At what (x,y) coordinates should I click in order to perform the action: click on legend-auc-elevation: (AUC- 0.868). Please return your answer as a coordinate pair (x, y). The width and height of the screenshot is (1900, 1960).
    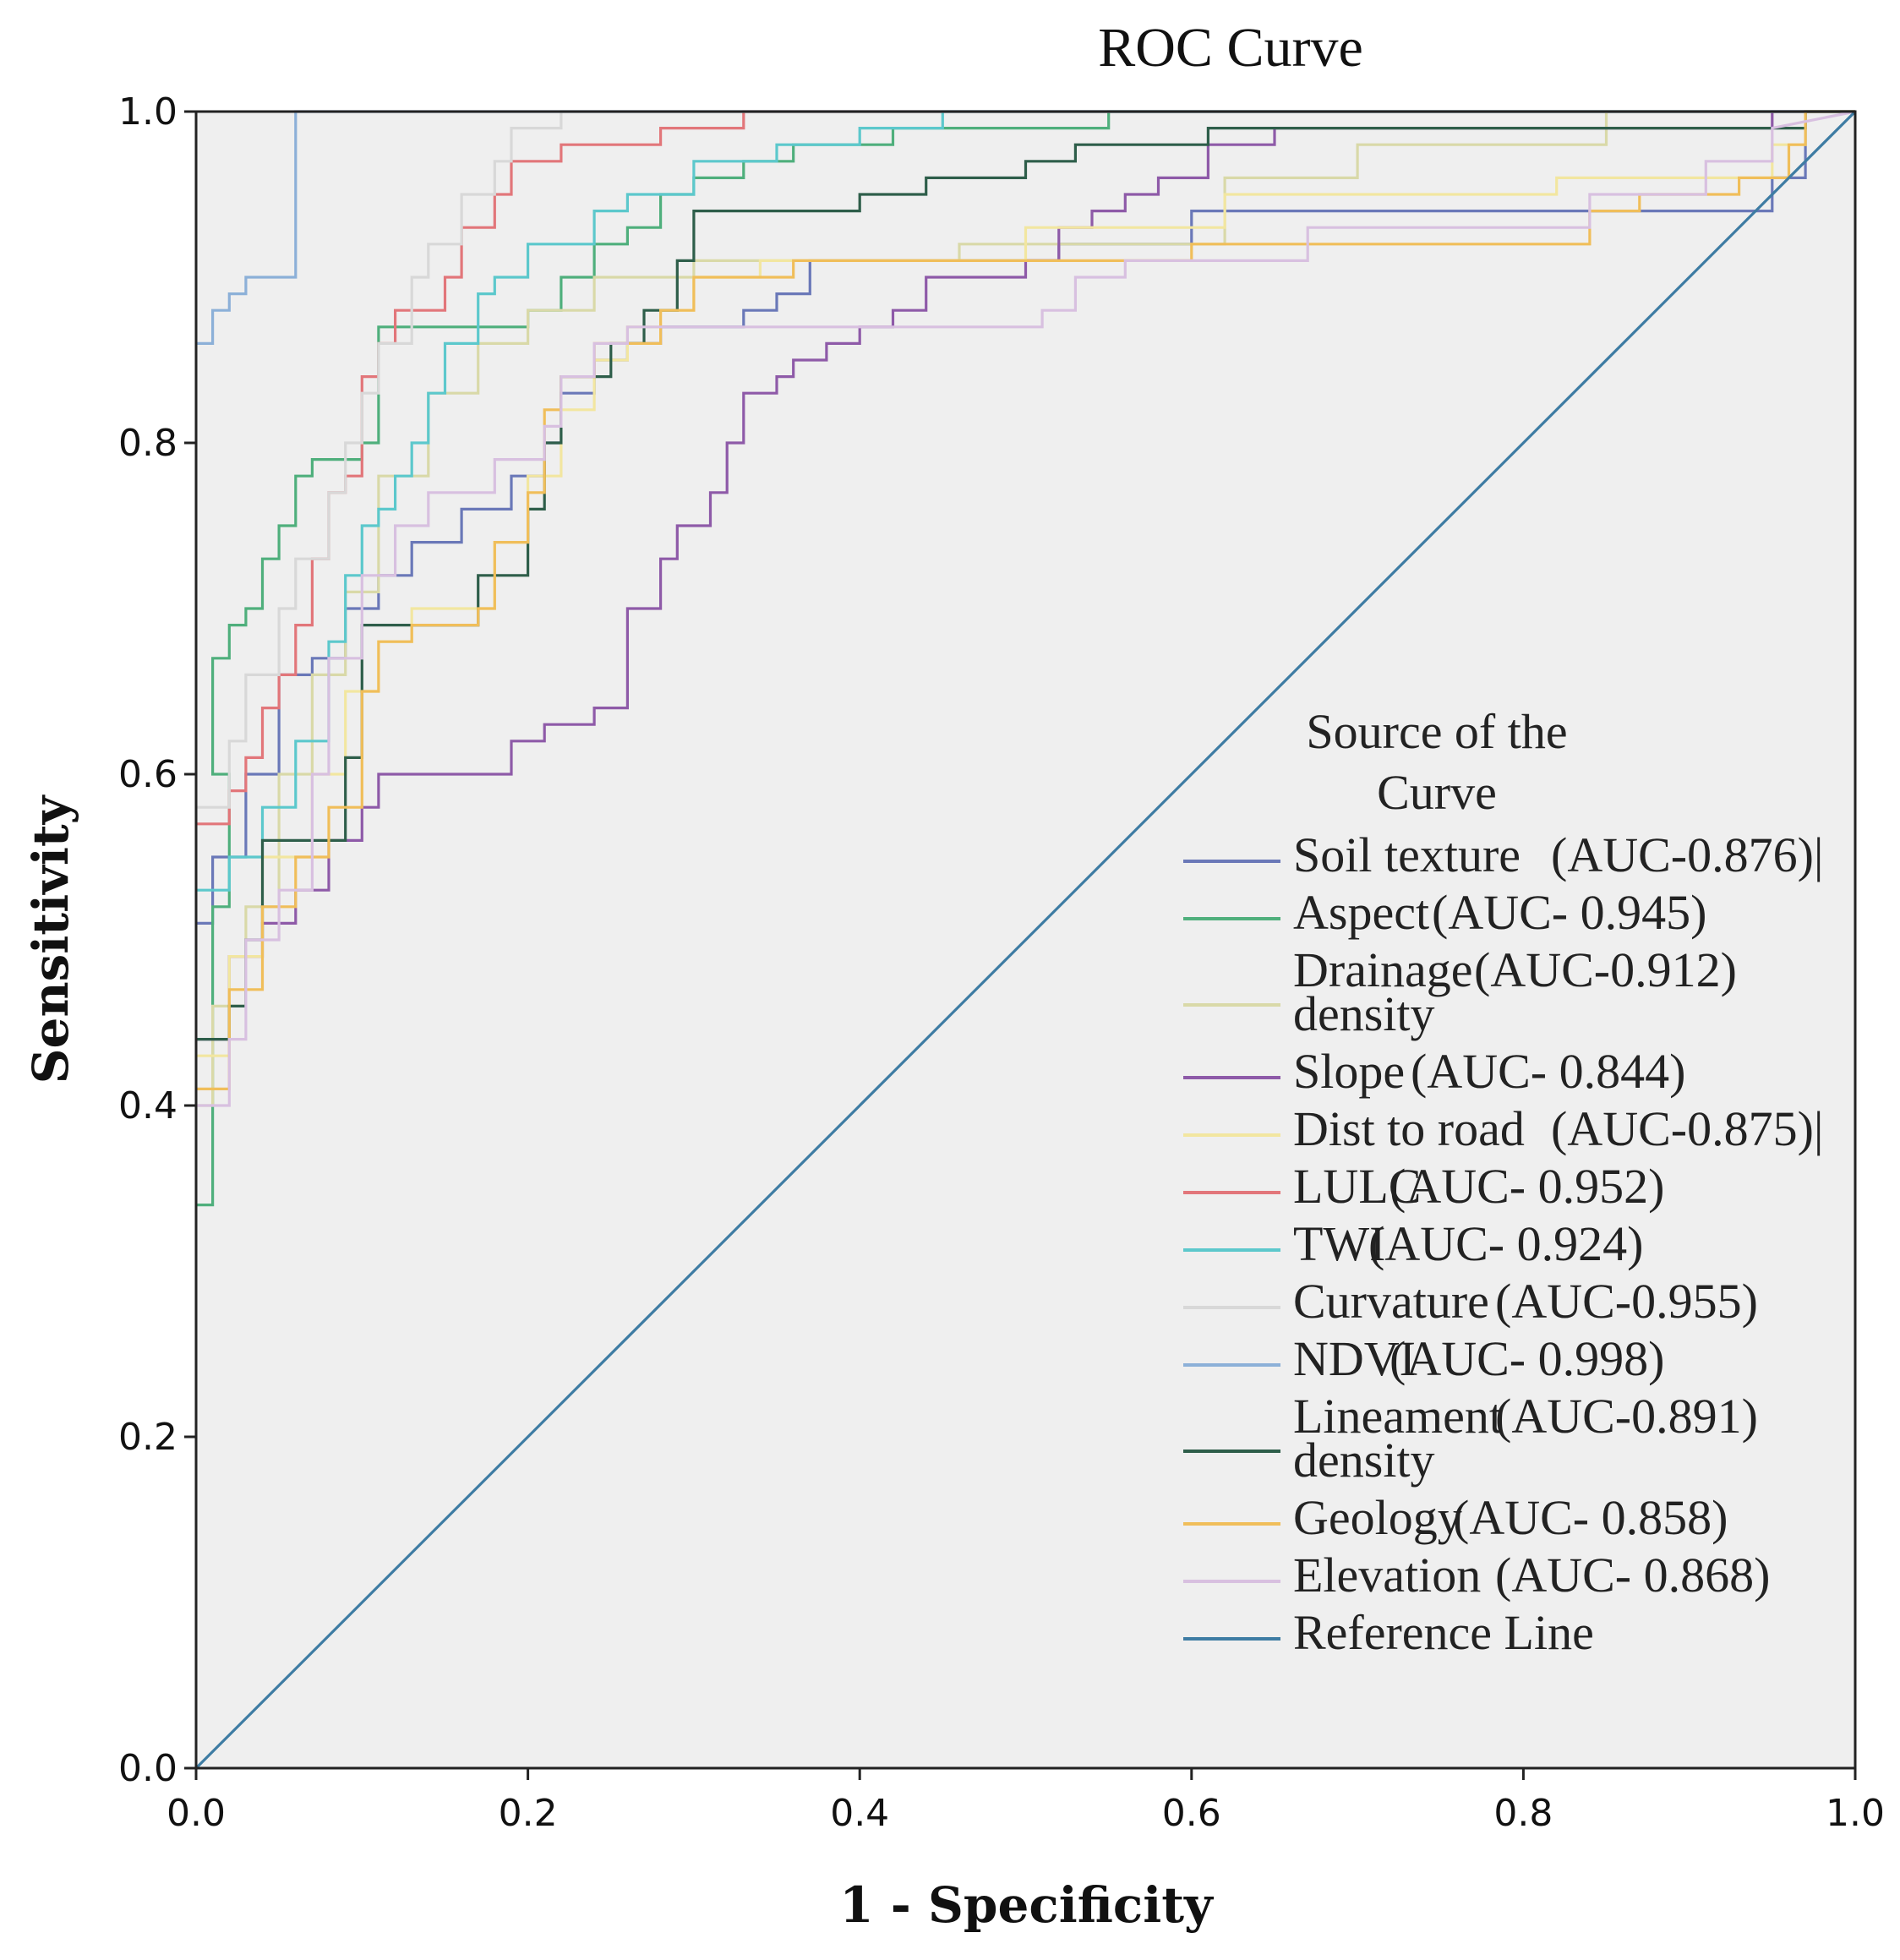
    Looking at the image, I should click on (1633, 1575).